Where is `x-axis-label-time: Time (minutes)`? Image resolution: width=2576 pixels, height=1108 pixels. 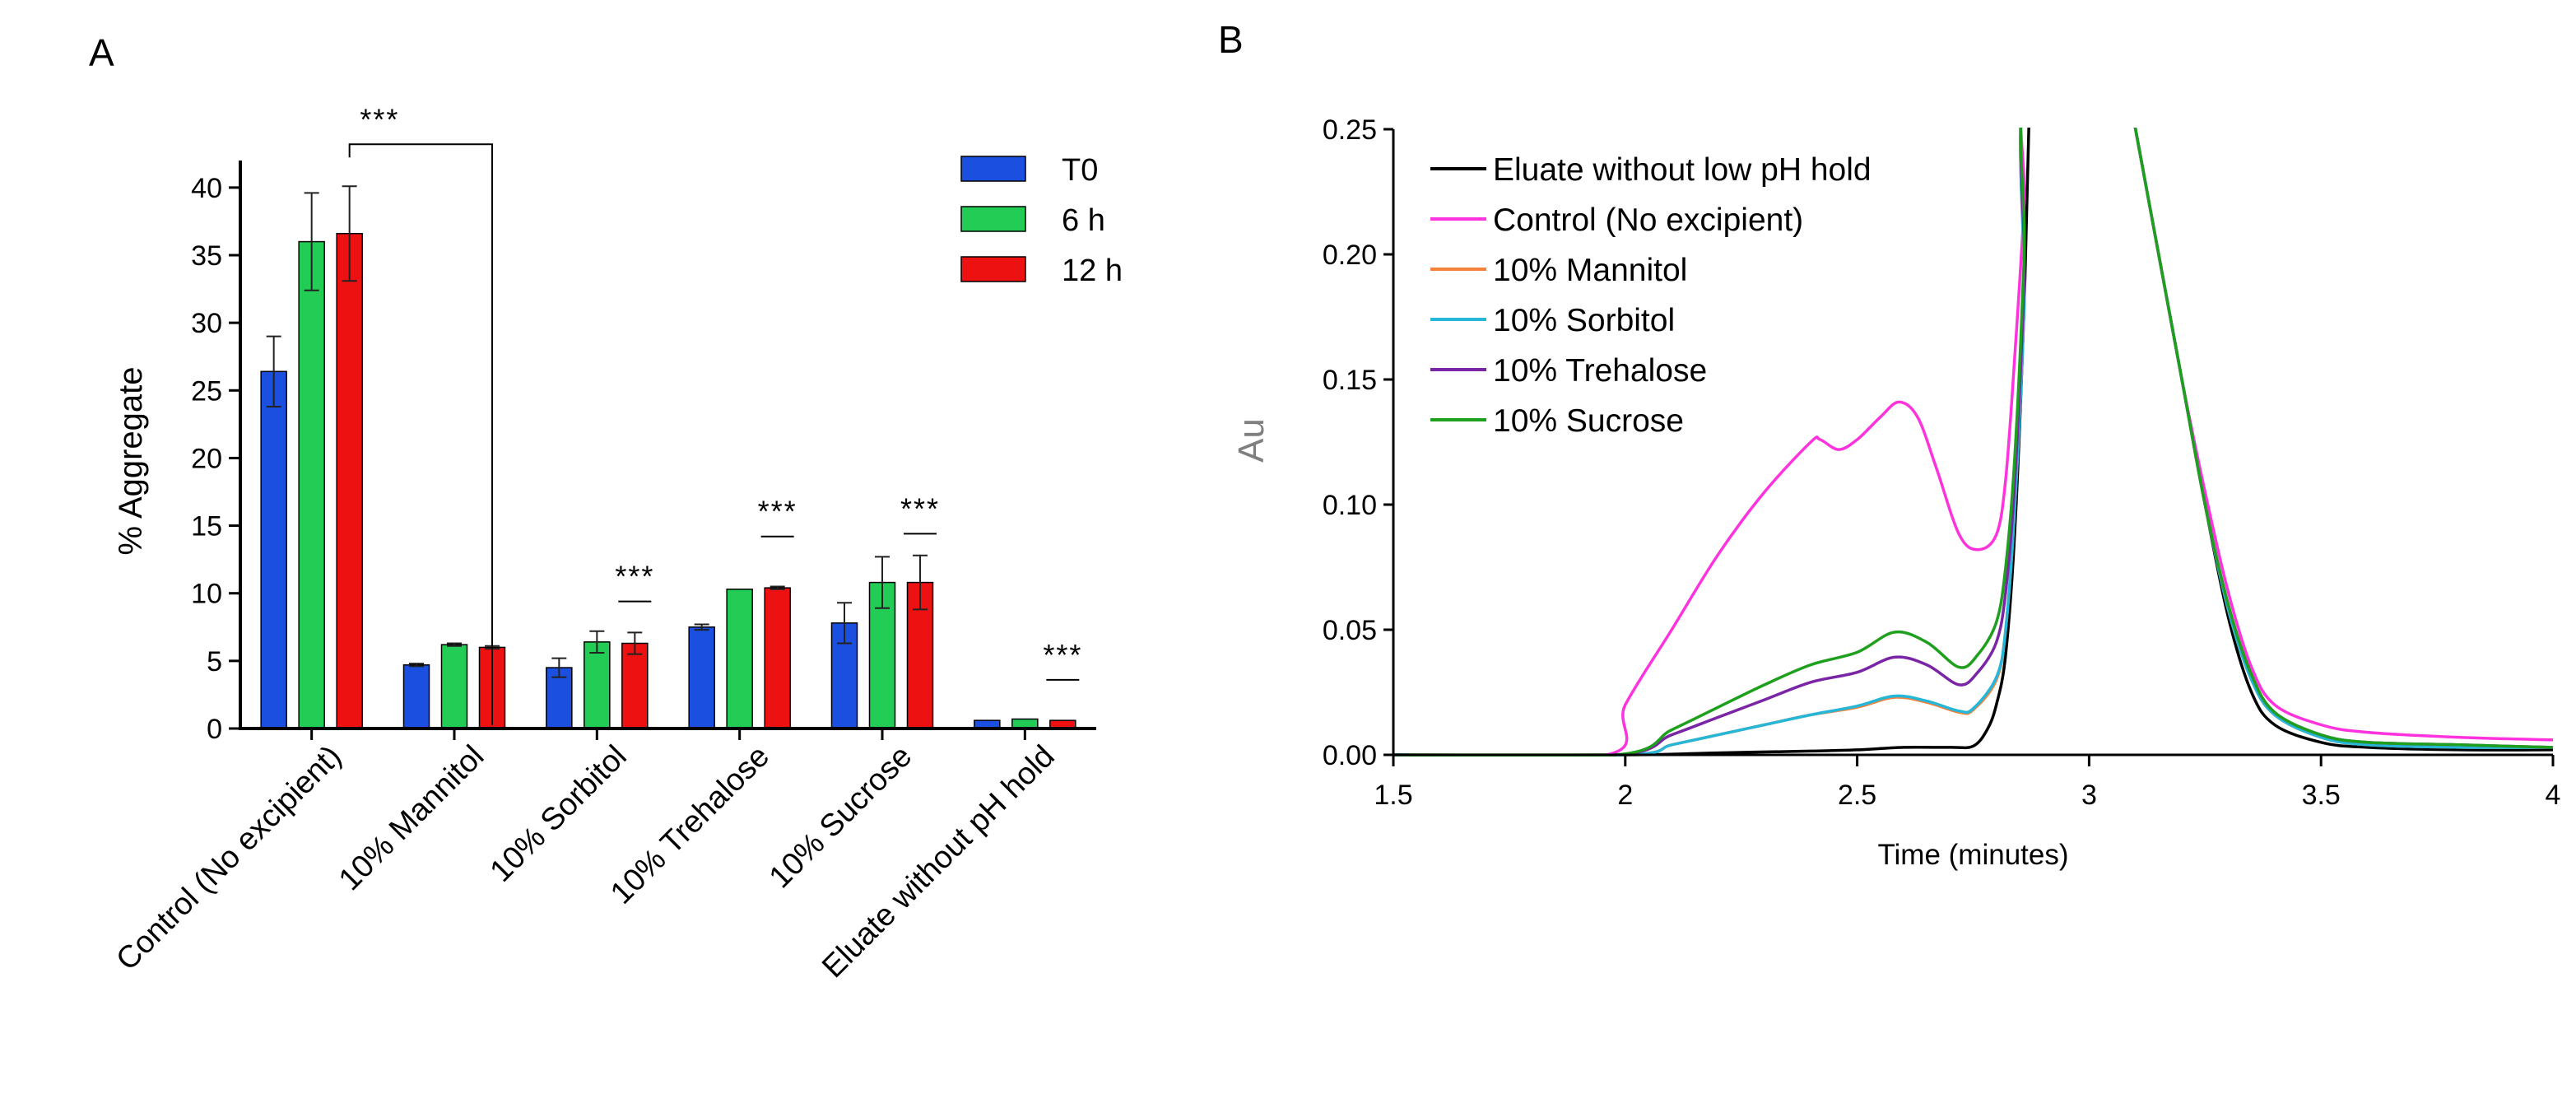
x-axis-label-time: Time (minutes) is located at coordinates (1972, 855).